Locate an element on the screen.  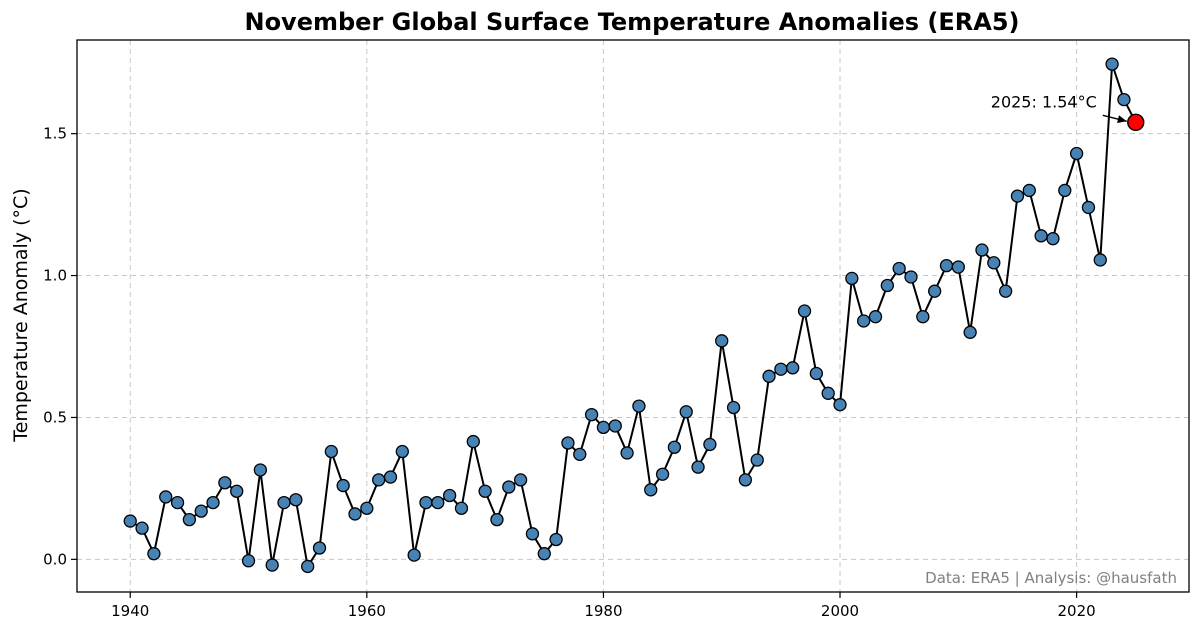
y-tick-label: 0.0 is located at coordinates (55, 559).